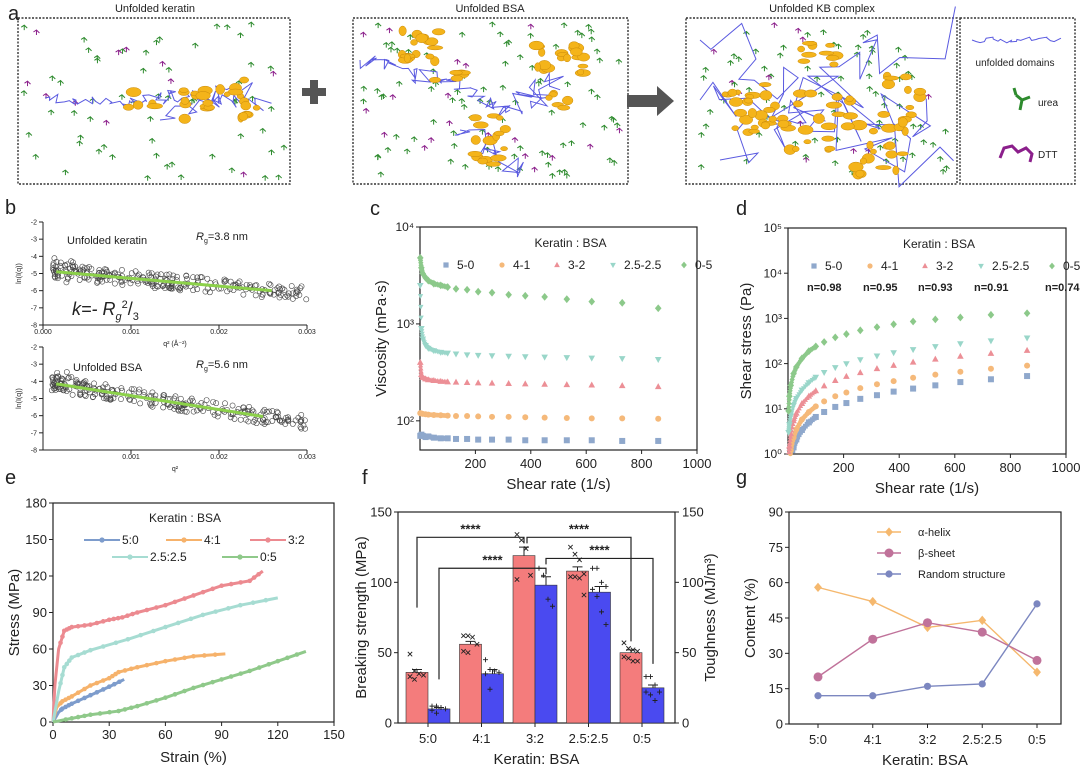  What do you see at coordinates (40, 685) in the screenshot?
I see `y-tick-label: 30` at bounding box center [40, 685].